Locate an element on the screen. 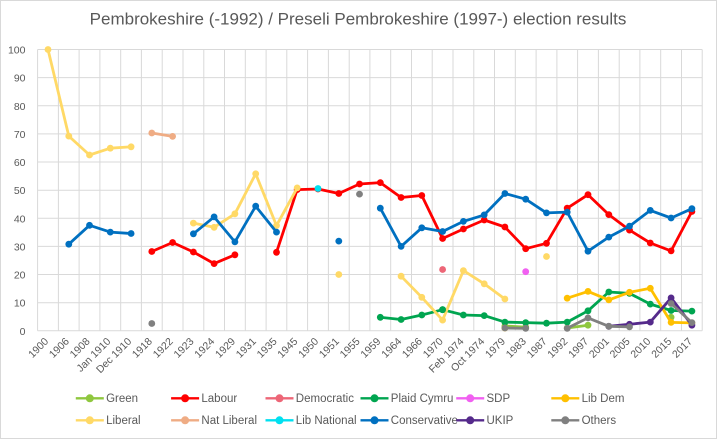 Image resolution: width=717 pixels, height=444 pixels. svg-text: 80 is located at coordinates (20, 107).